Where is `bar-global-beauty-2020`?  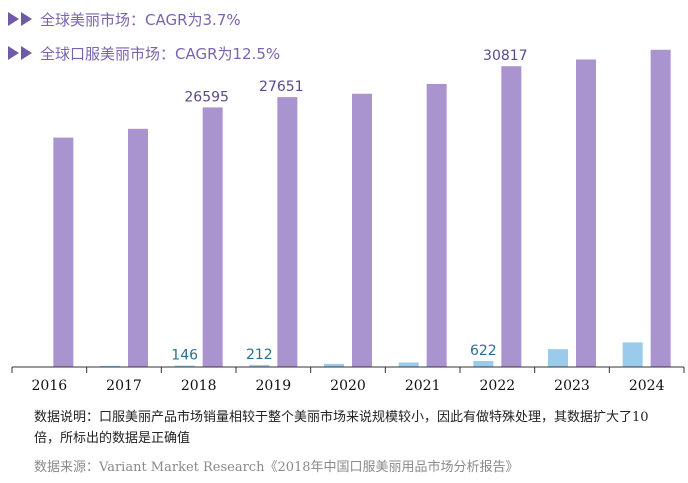 bar-global-beauty-2020 is located at coordinates (362, 230).